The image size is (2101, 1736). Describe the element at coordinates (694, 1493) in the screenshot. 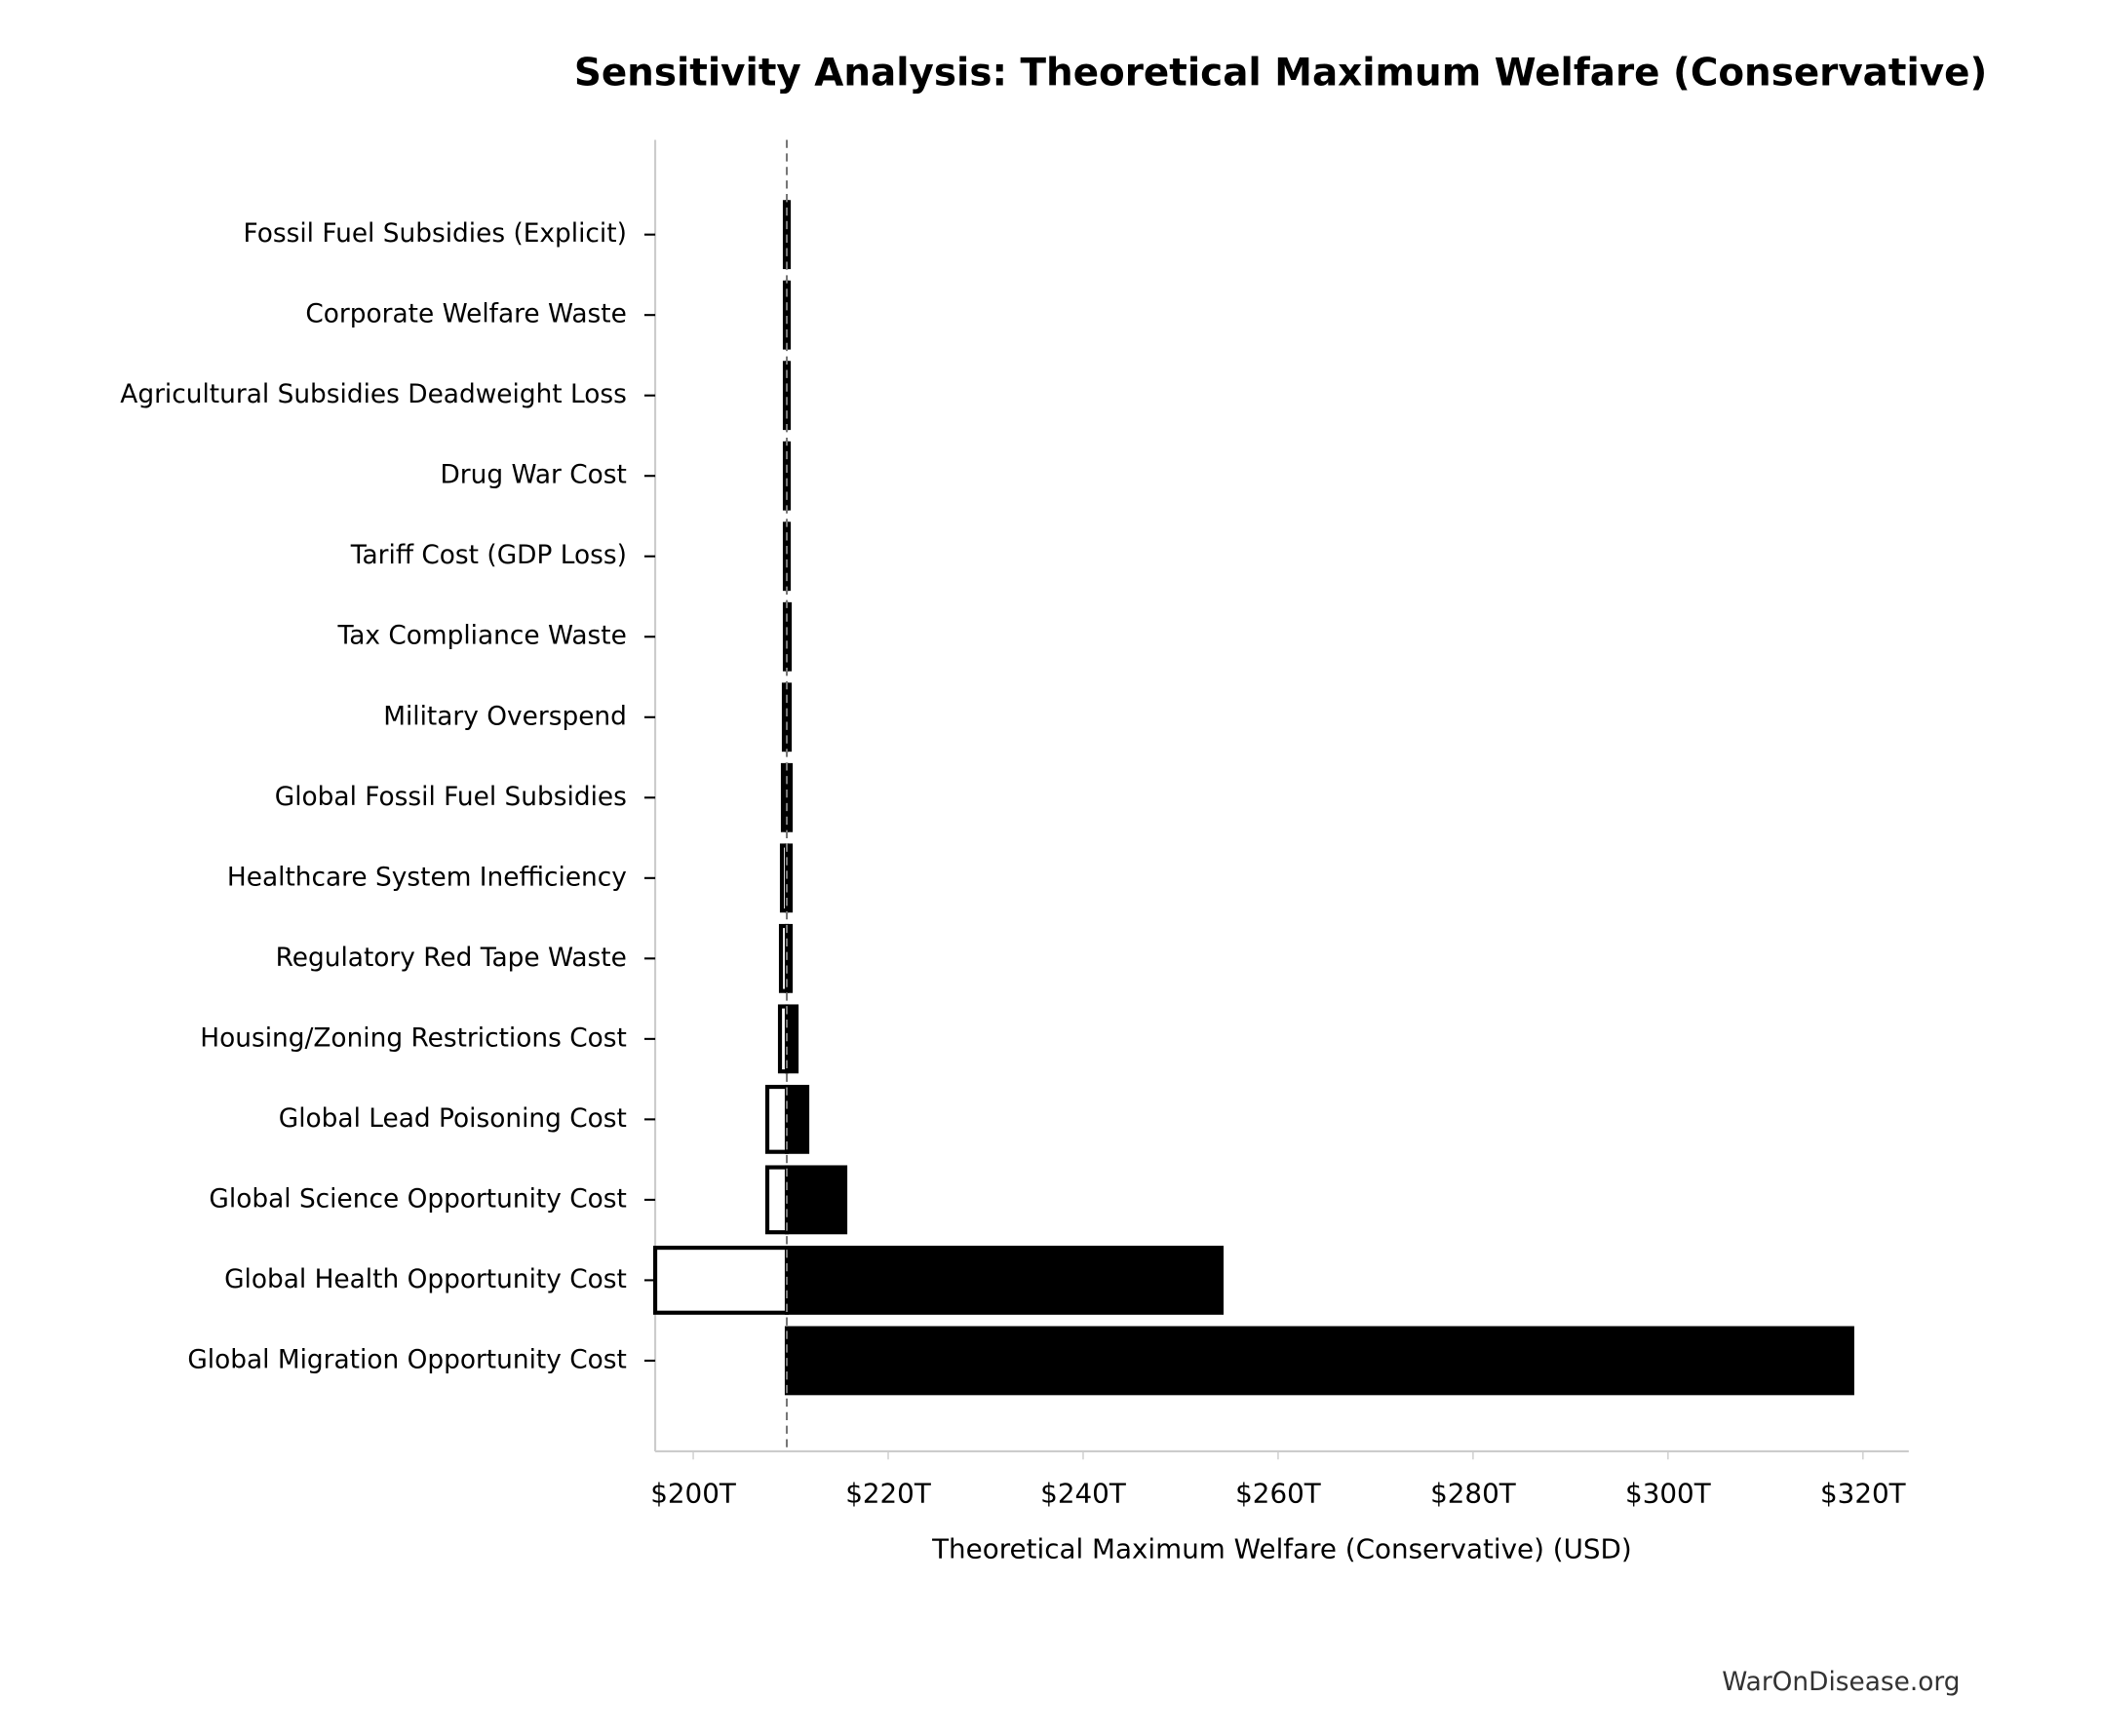

I see `x-tick-label: $200T` at that location.